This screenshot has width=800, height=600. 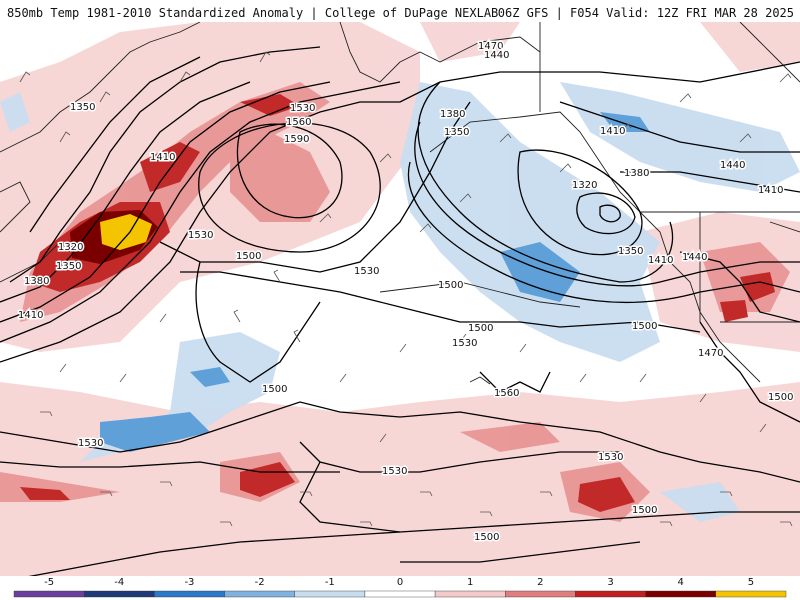 I want to click on legend-tick-label: -4, so click(x=119, y=582).